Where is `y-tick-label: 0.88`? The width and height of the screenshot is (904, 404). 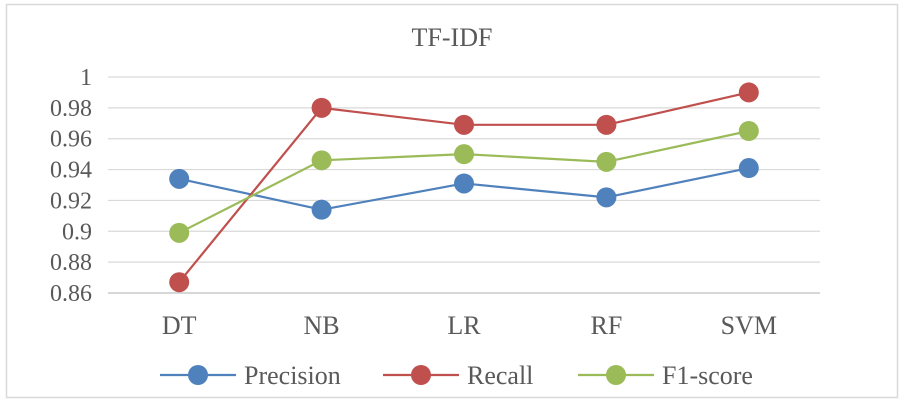 y-tick-label: 0.88 is located at coordinates (71, 263).